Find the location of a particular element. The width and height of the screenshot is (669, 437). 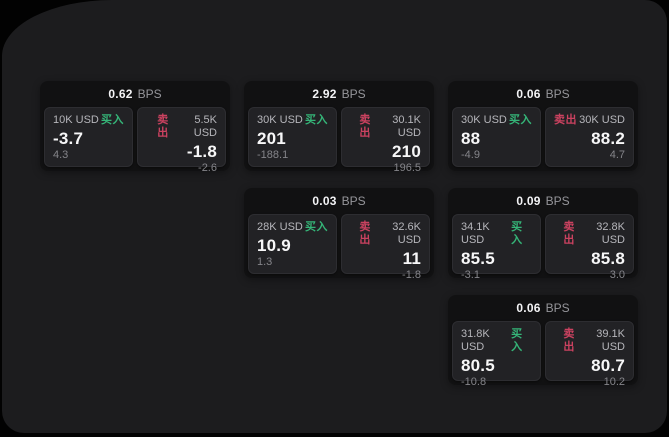

buy-quote-panel: 31.8K USD 买入 80.5 -10.8 is located at coordinates (496, 354).